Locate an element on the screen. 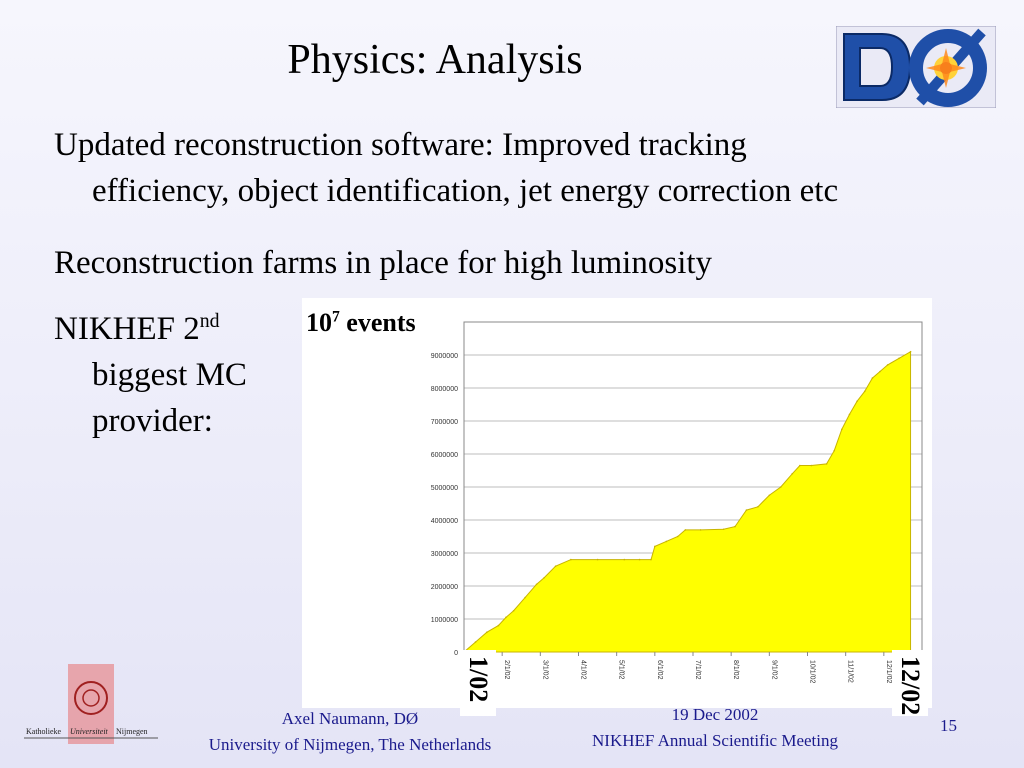 This screenshot has height=768, width=1024. x-tick-label: 10/1/02 is located at coordinates (812, 671).